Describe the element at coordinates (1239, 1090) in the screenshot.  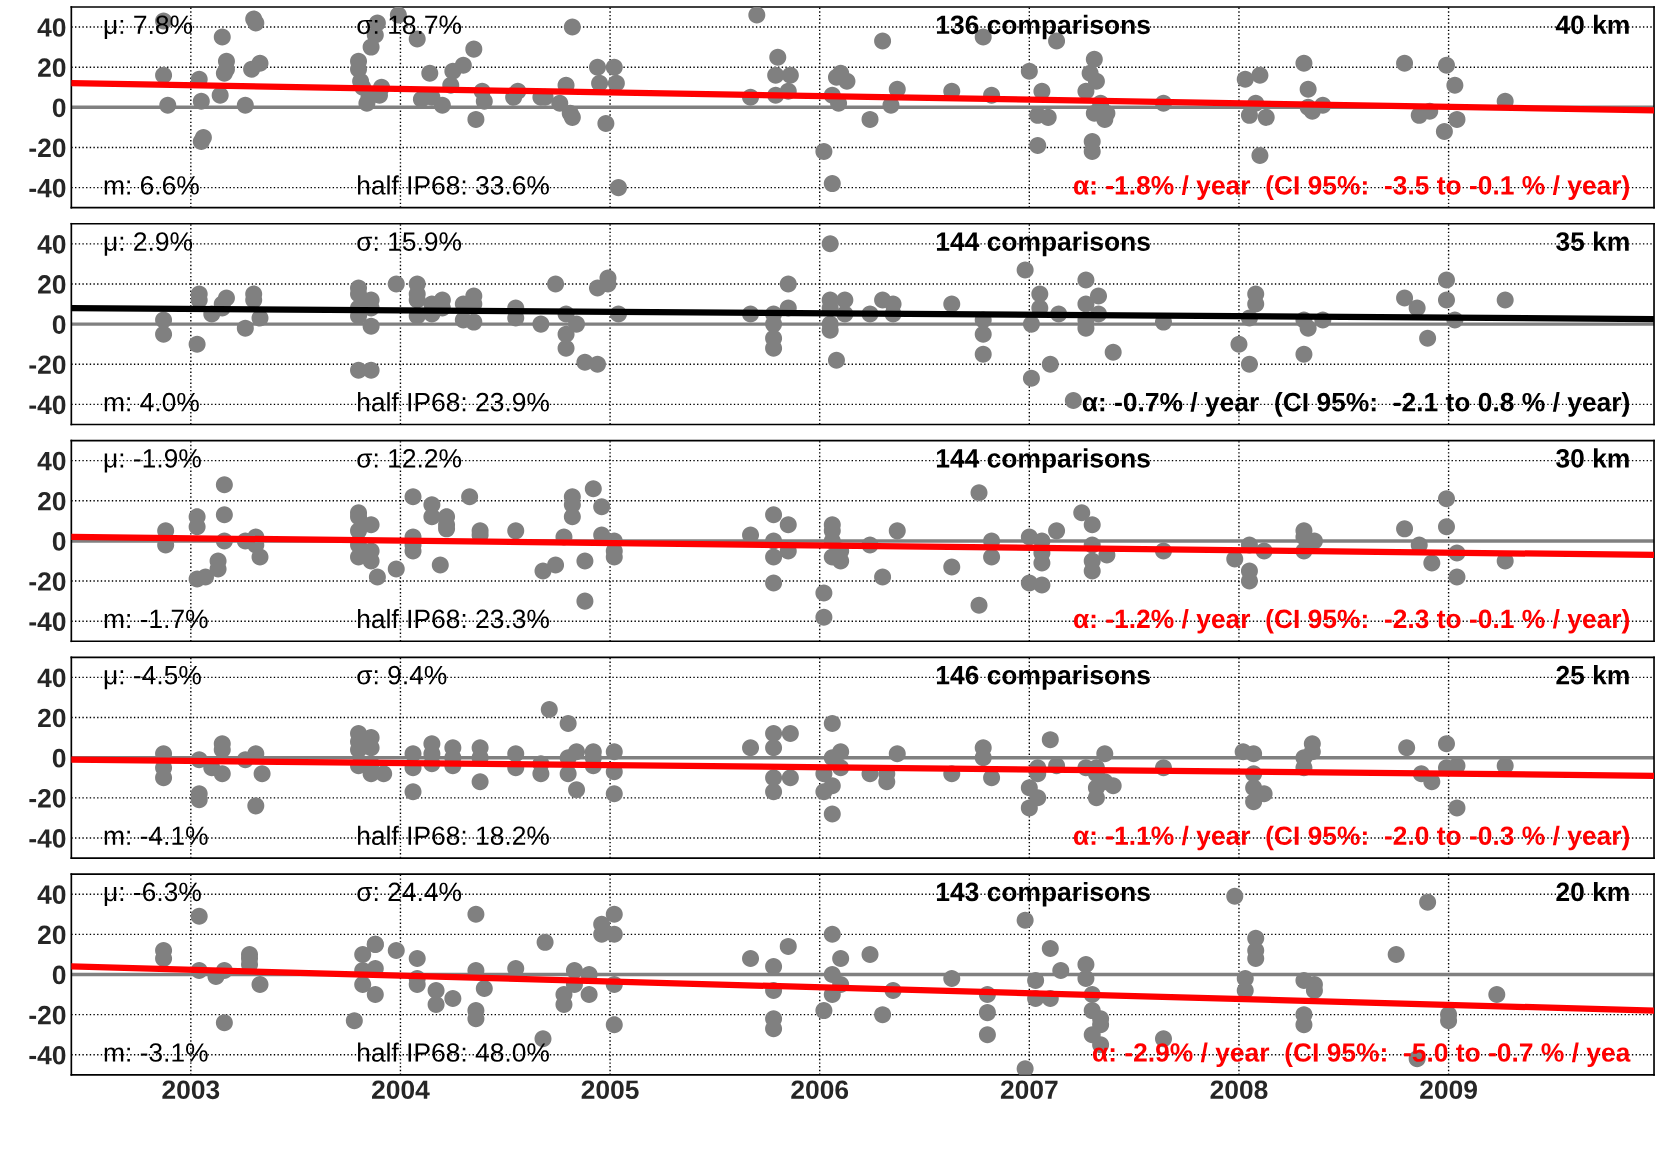
I see `x-tick-label: 2008` at that location.